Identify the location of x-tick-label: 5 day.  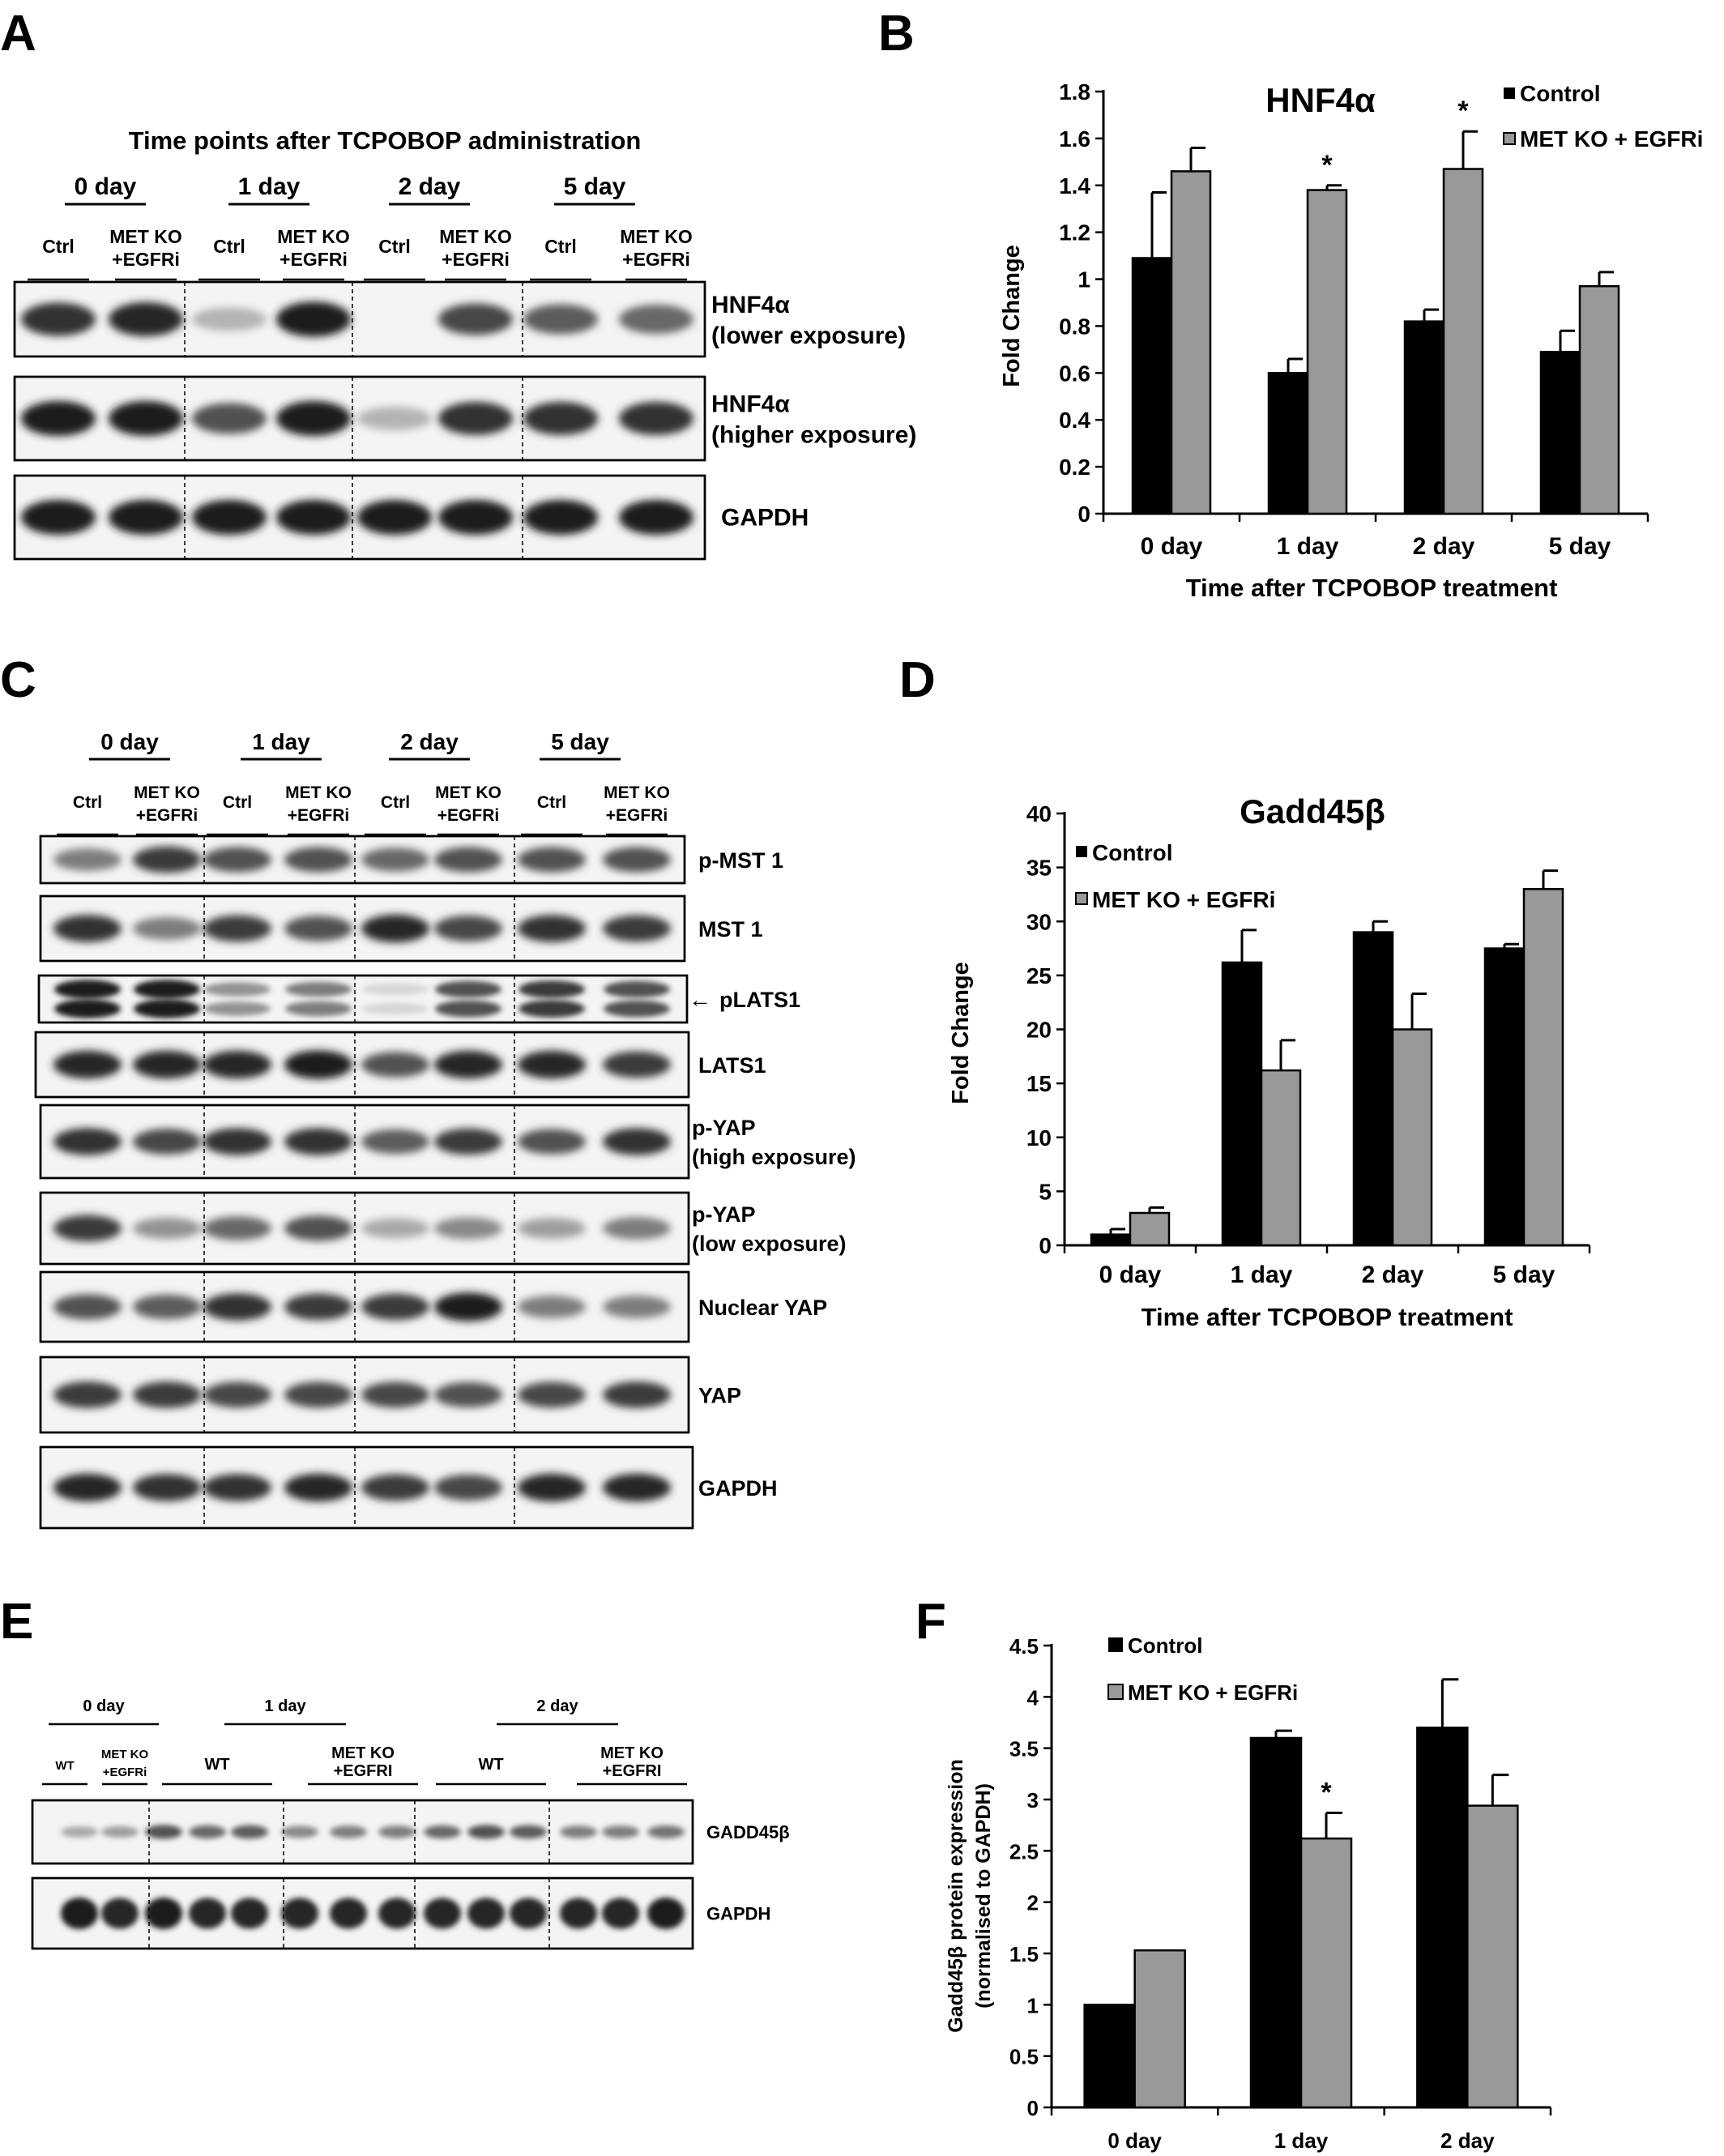
(1580, 546).